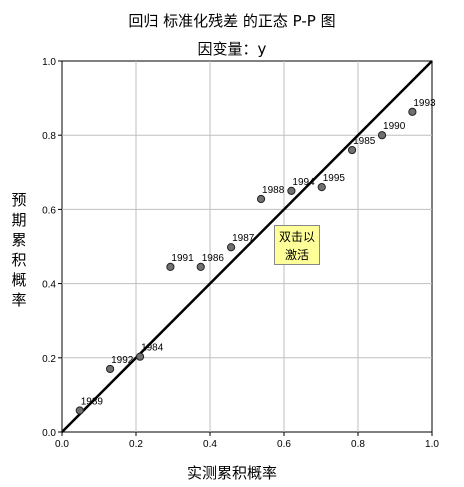 The image size is (464, 487). Describe the element at coordinates (49, 210) in the screenshot. I see `y-tick-label: 0.6` at that location.